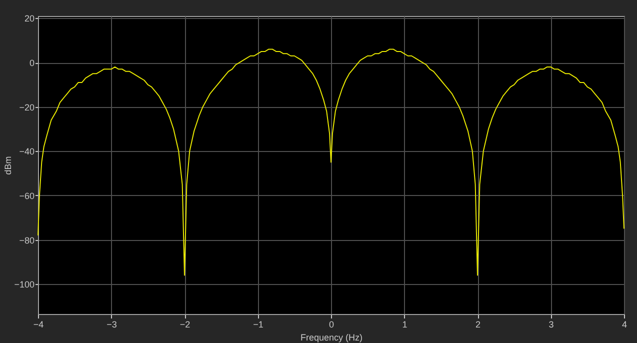 The width and height of the screenshot is (637, 343). What do you see at coordinates (258, 325) in the screenshot?
I see `x-tick-label: −1` at bounding box center [258, 325].